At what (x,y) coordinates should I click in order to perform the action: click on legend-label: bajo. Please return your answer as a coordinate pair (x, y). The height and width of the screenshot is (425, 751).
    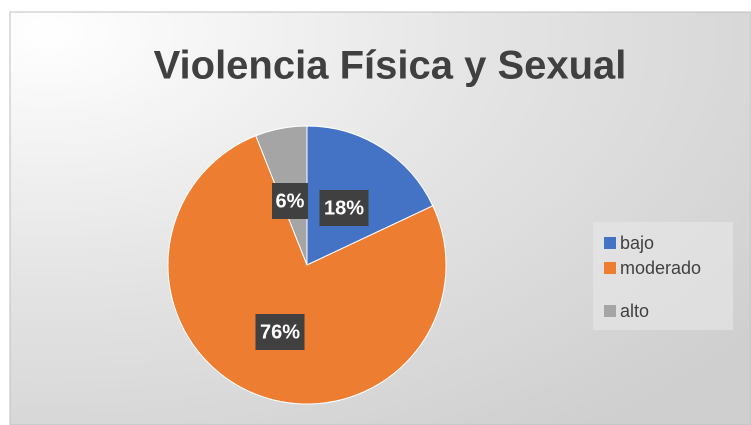
    Looking at the image, I should click on (637, 243).